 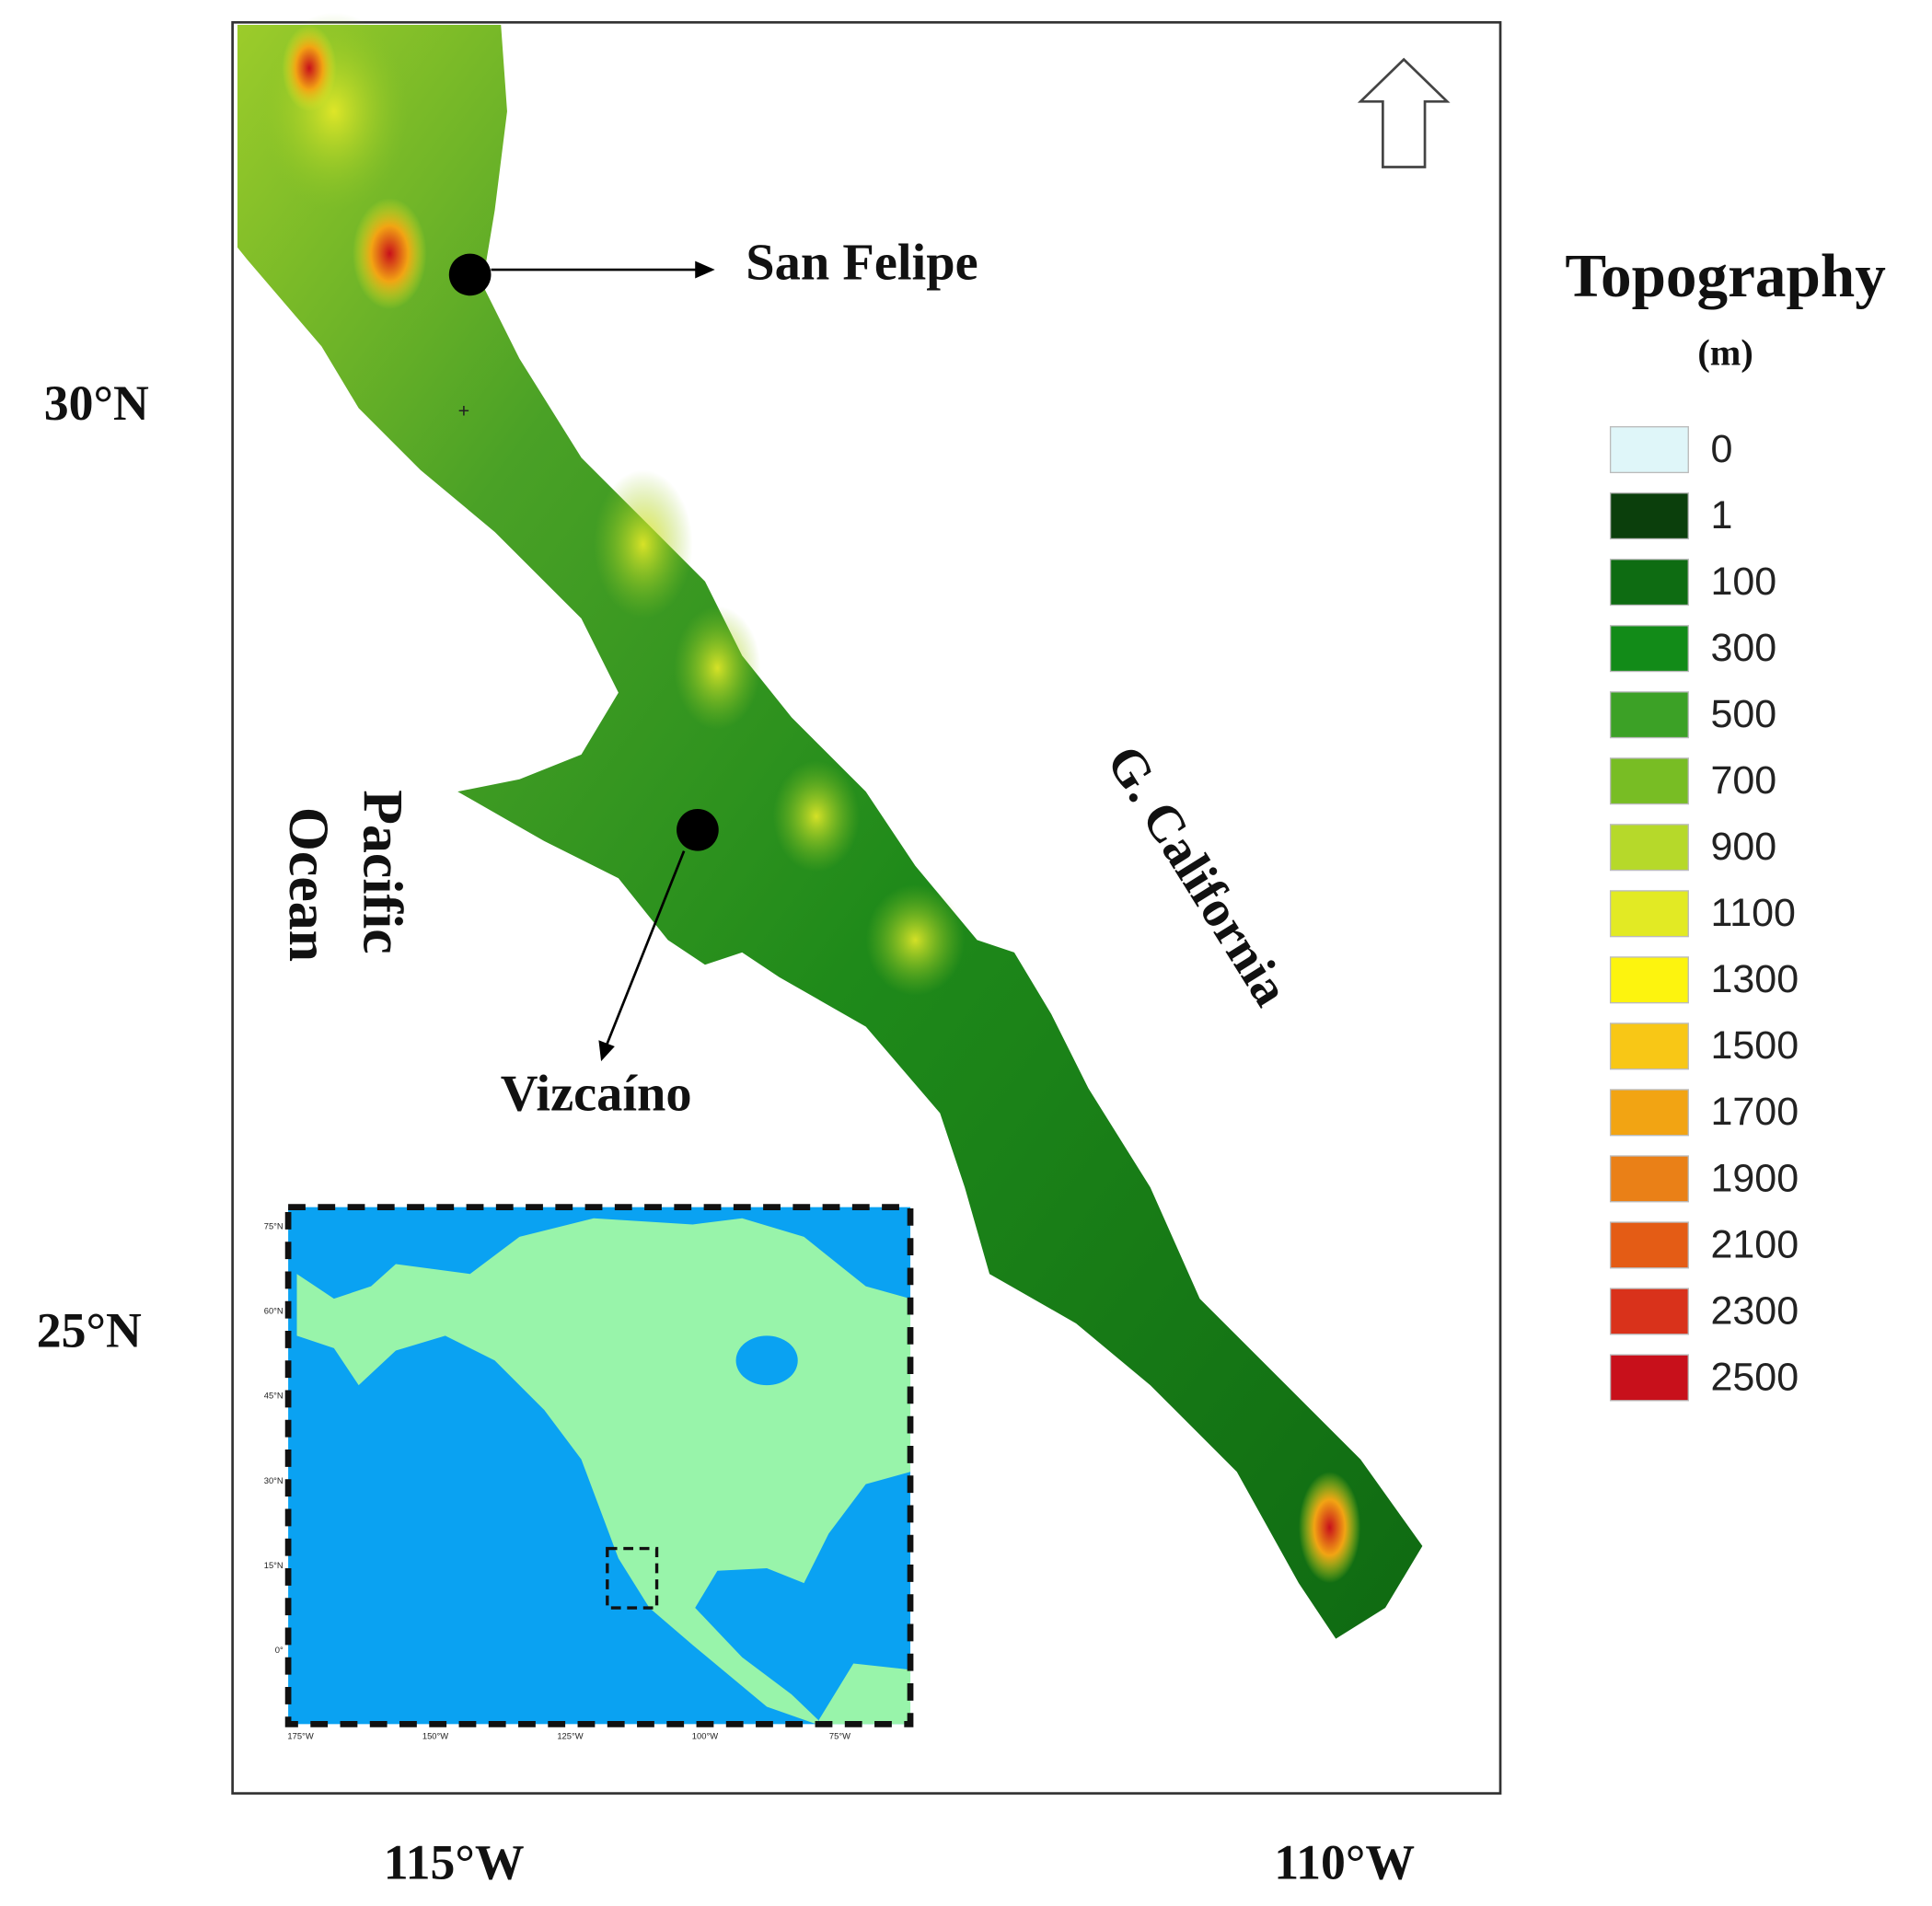 What do you see at coordinates (1721, 515) in the screenshot?
I see `legend-label: 1` at bounding box center [1721, 515].